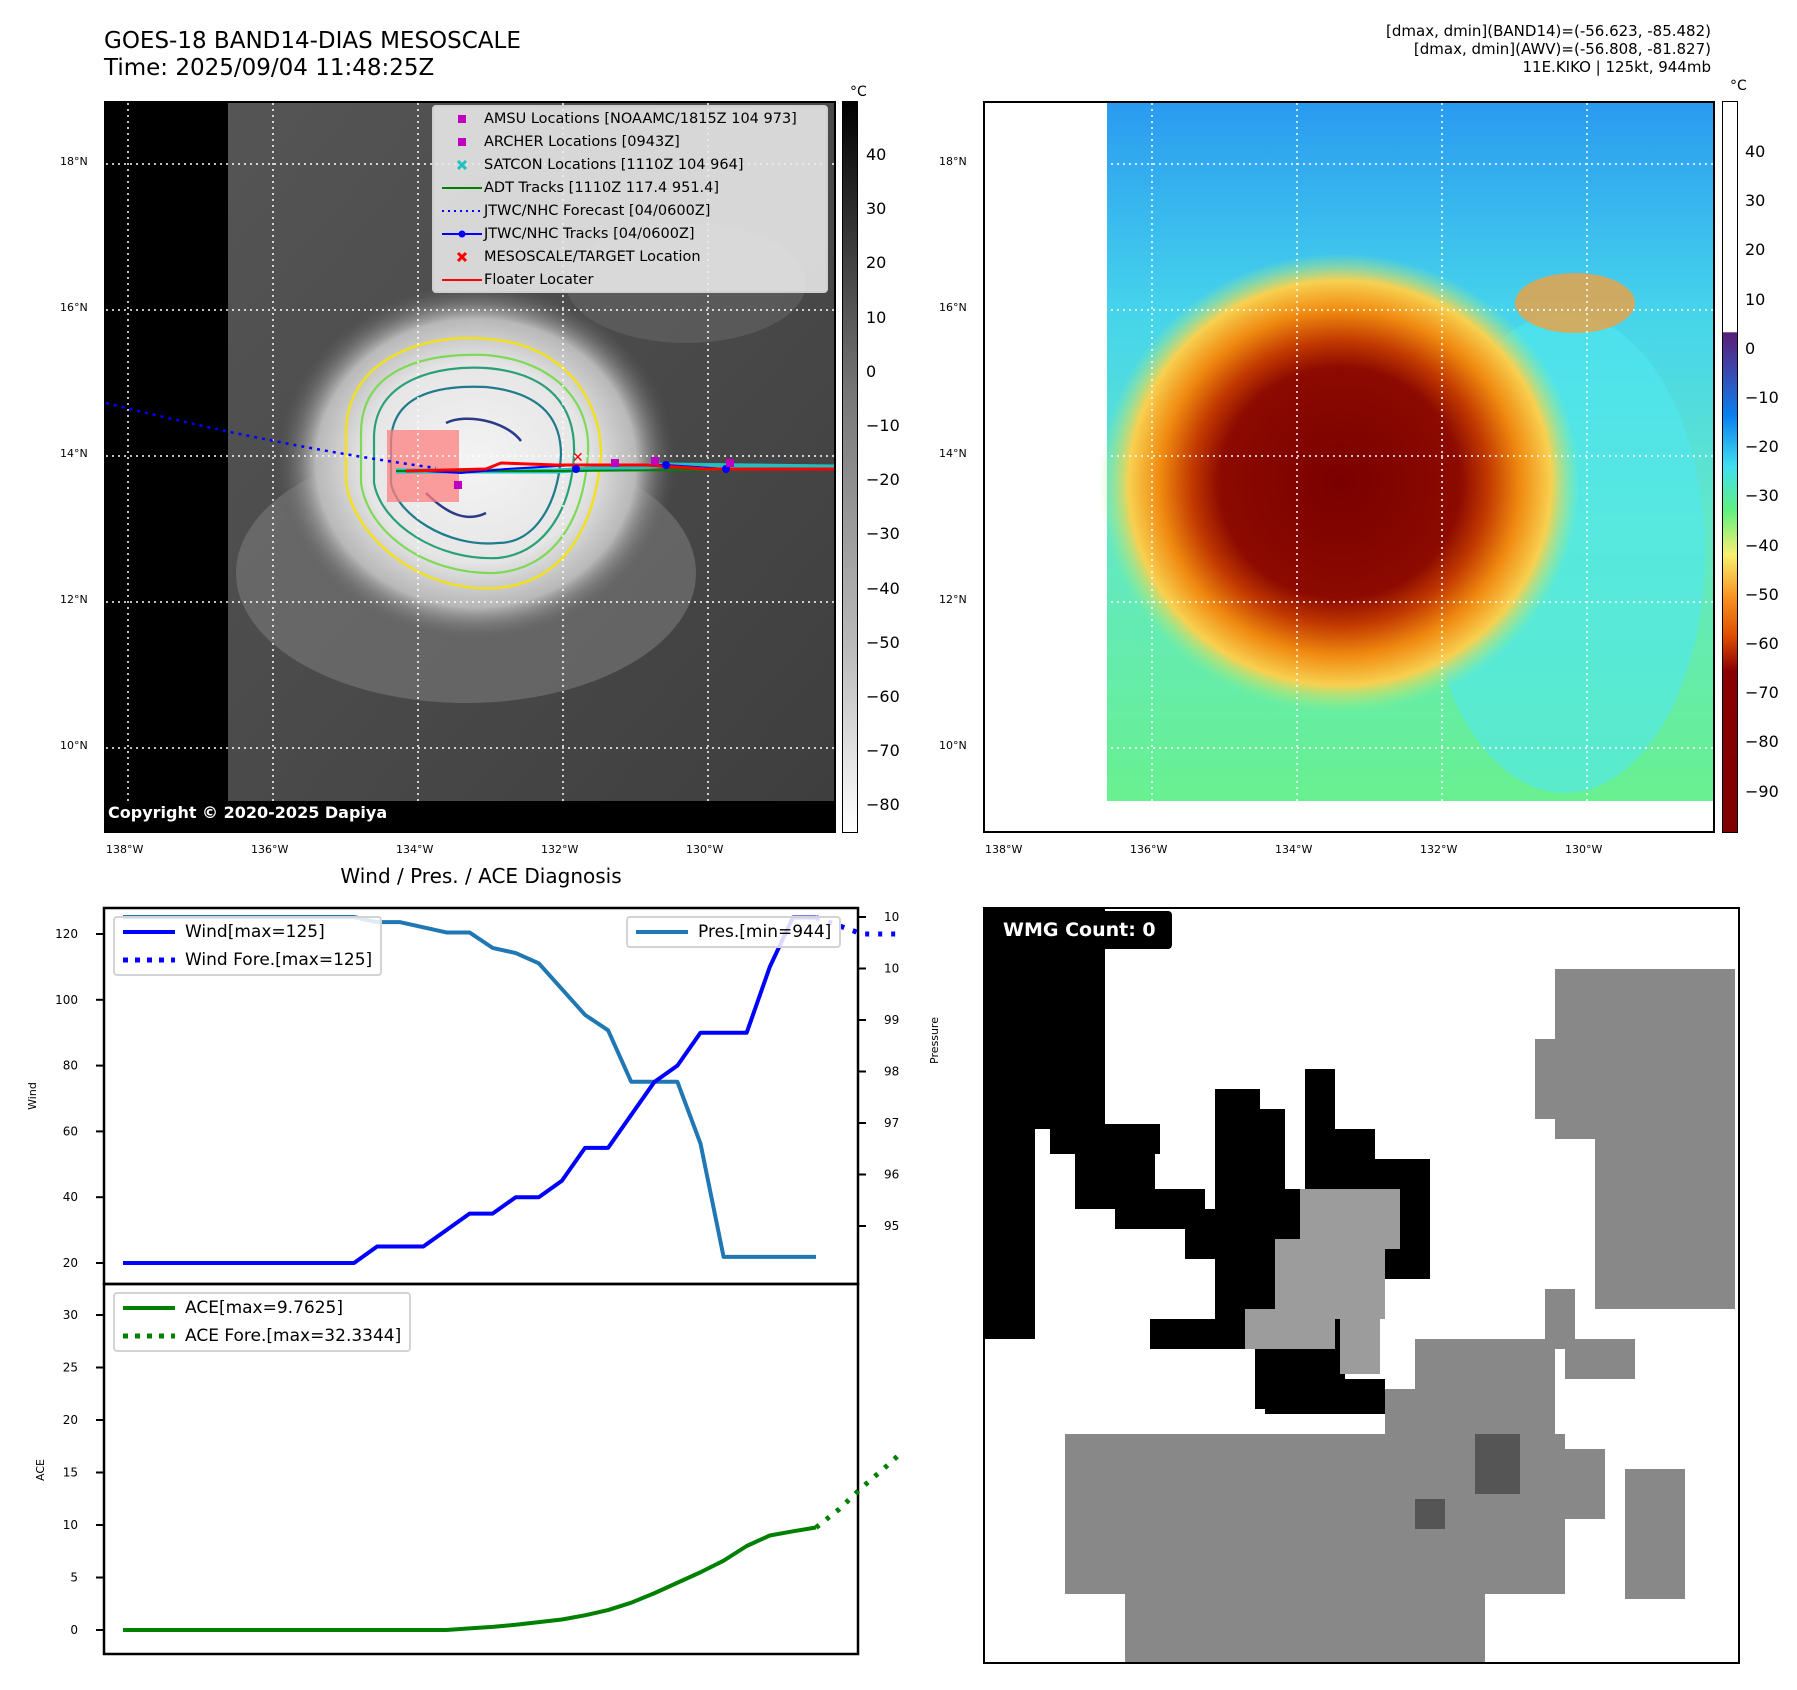 Image resolution: width=1797 pixels, height=1690 pixels. Describe the element at coordinates (619, 467) in the screenshot. I see `floater-track` at that location.